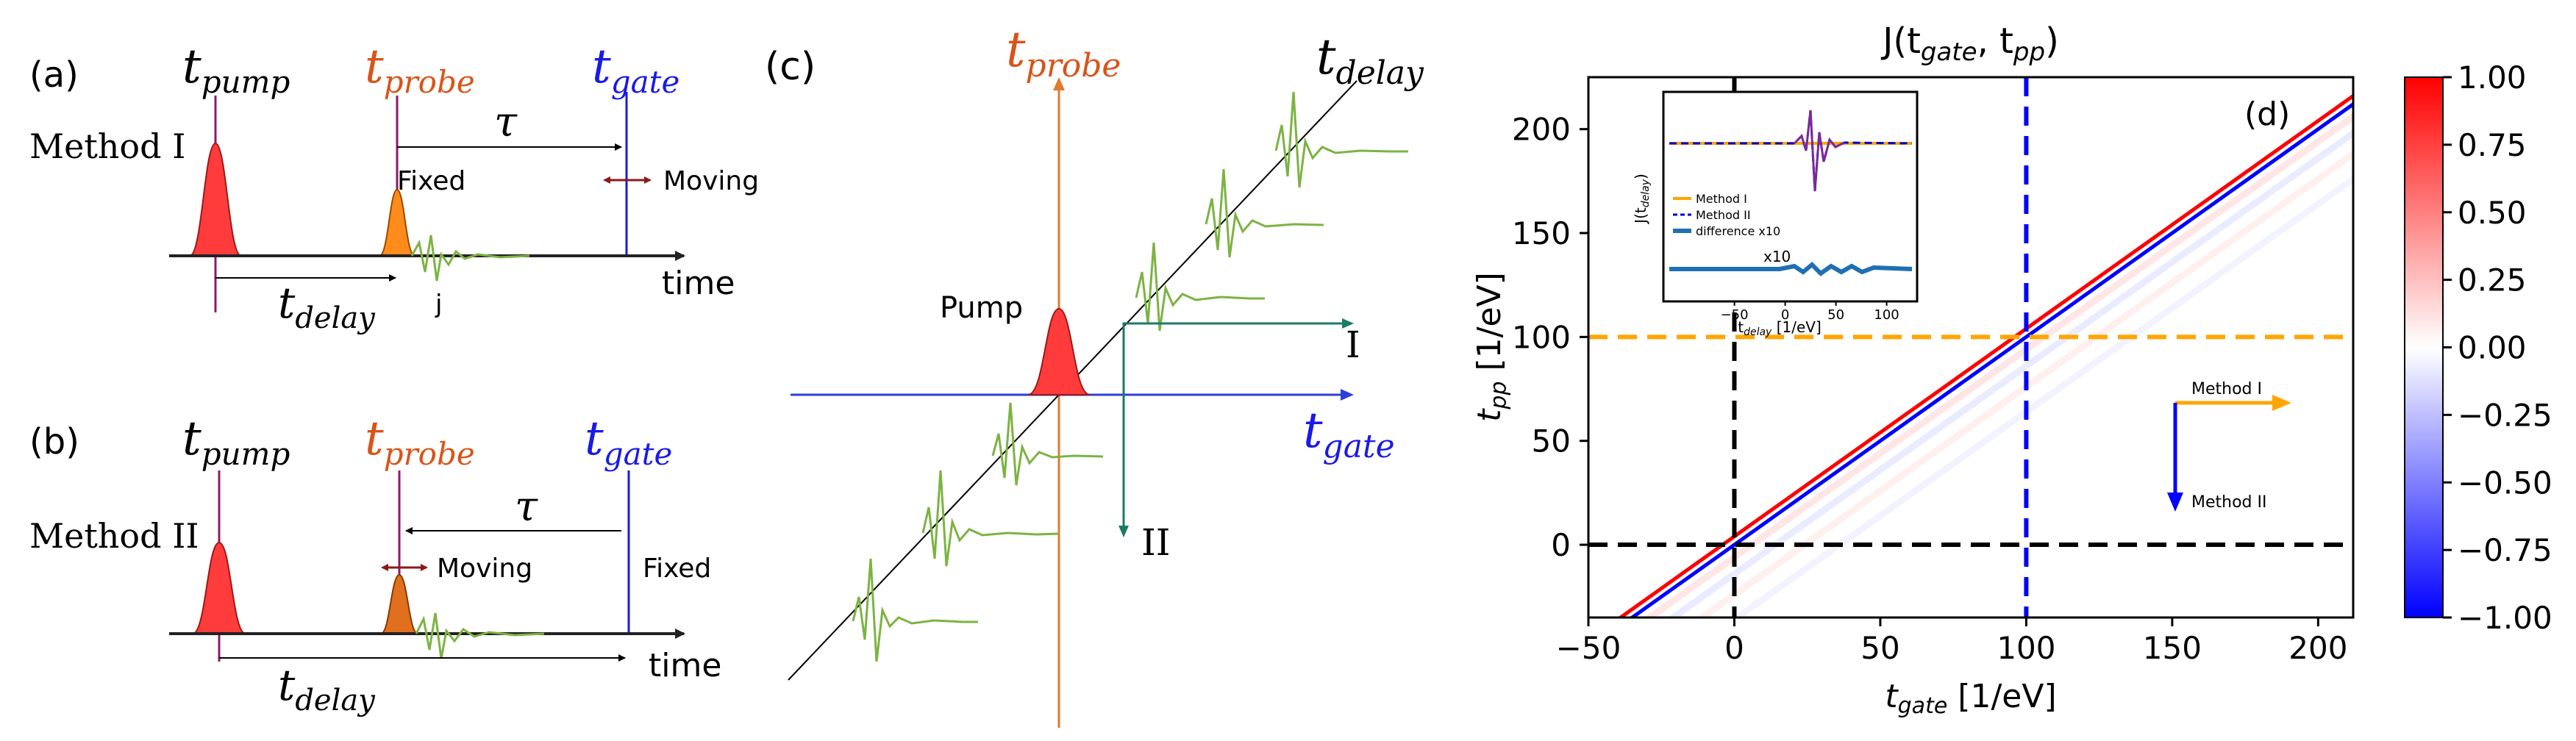 The width and height of the screenshot is (2576, 741). Describe the element at coordinates (2505, 550) in the screenshot. I see `colorbar-tick-label: −0.75` at that location.